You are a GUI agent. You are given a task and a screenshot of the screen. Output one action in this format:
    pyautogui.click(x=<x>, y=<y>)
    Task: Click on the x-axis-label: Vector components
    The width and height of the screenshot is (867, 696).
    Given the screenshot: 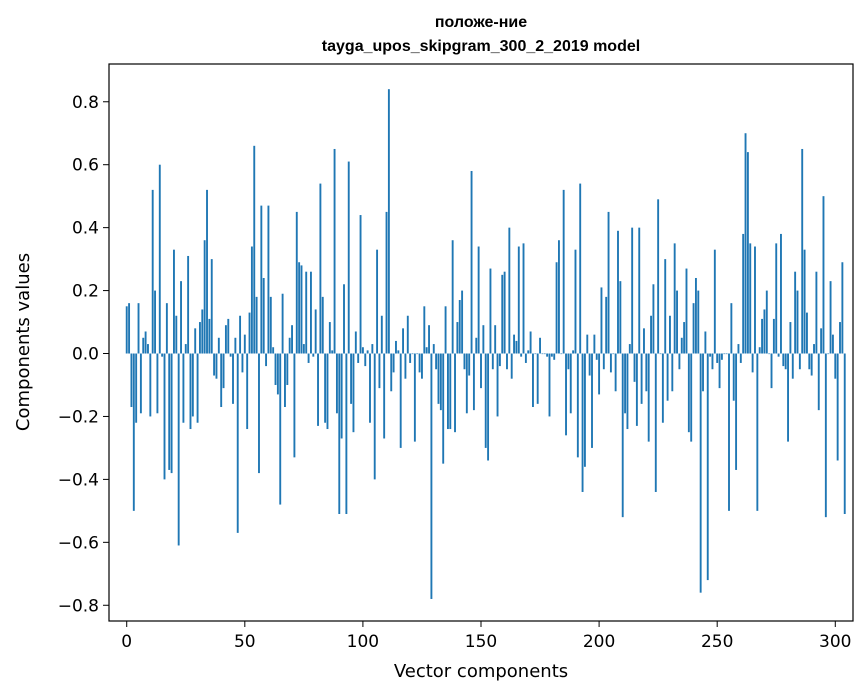 What is the action you would take?
    pyautogui.click(x=481, y=671)
    